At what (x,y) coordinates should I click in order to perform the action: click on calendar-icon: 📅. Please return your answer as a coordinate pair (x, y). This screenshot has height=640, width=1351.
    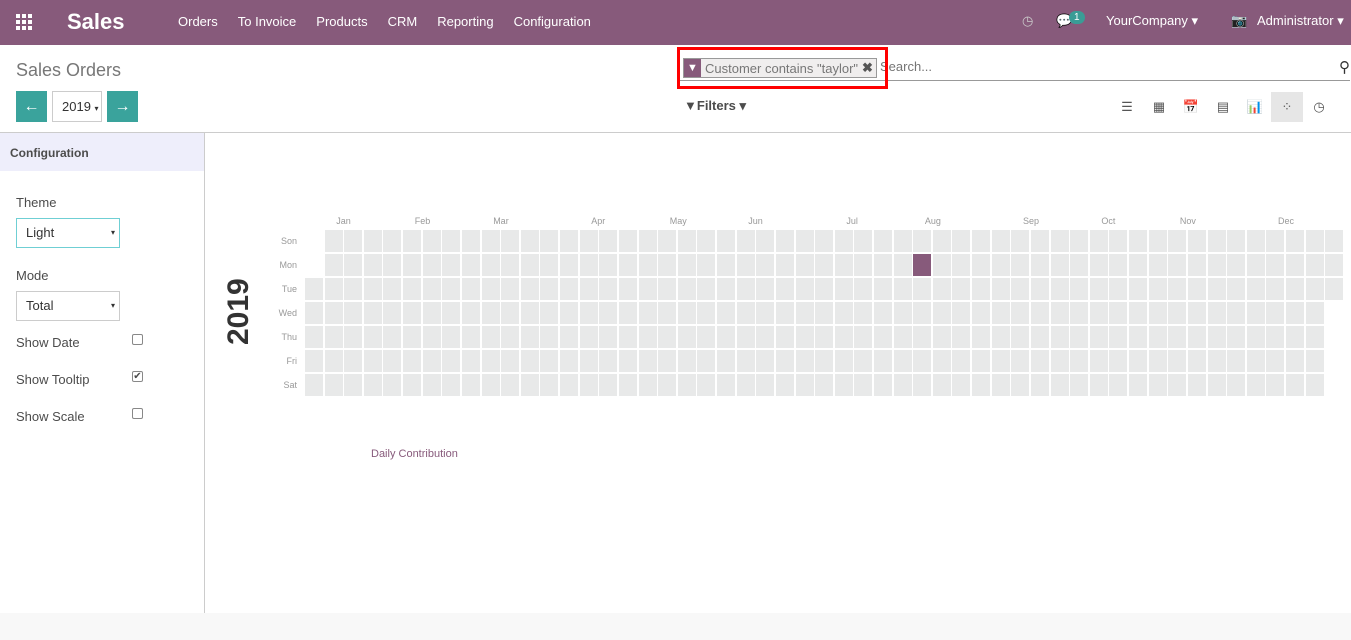
    Looking at the image, I should click on (1191, 106).